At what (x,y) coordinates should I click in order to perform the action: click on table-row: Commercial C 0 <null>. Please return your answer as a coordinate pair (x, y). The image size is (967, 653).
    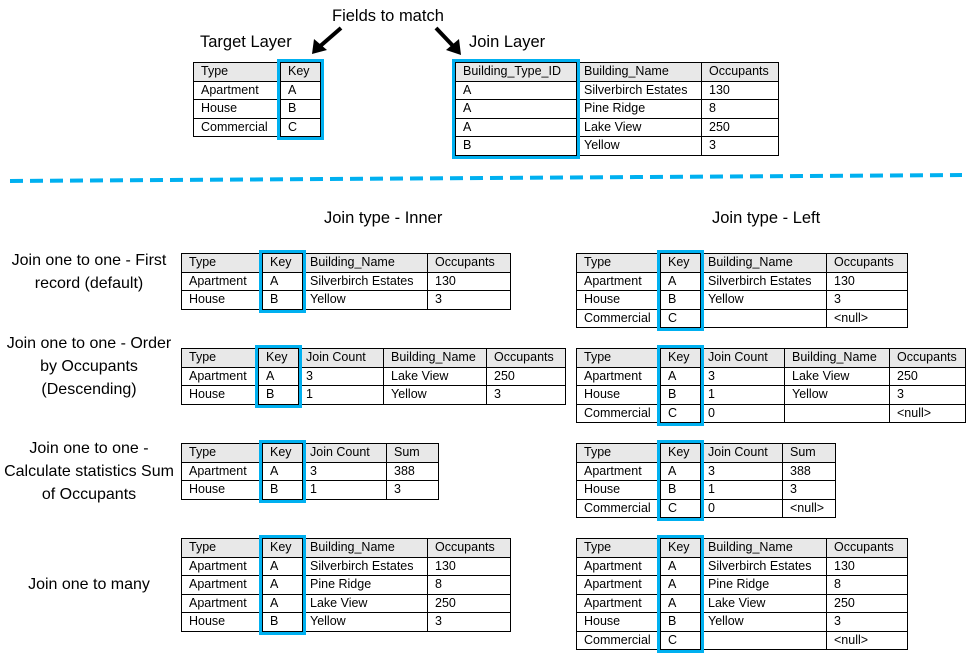
    Looking at the image, I should click on (706, 508).